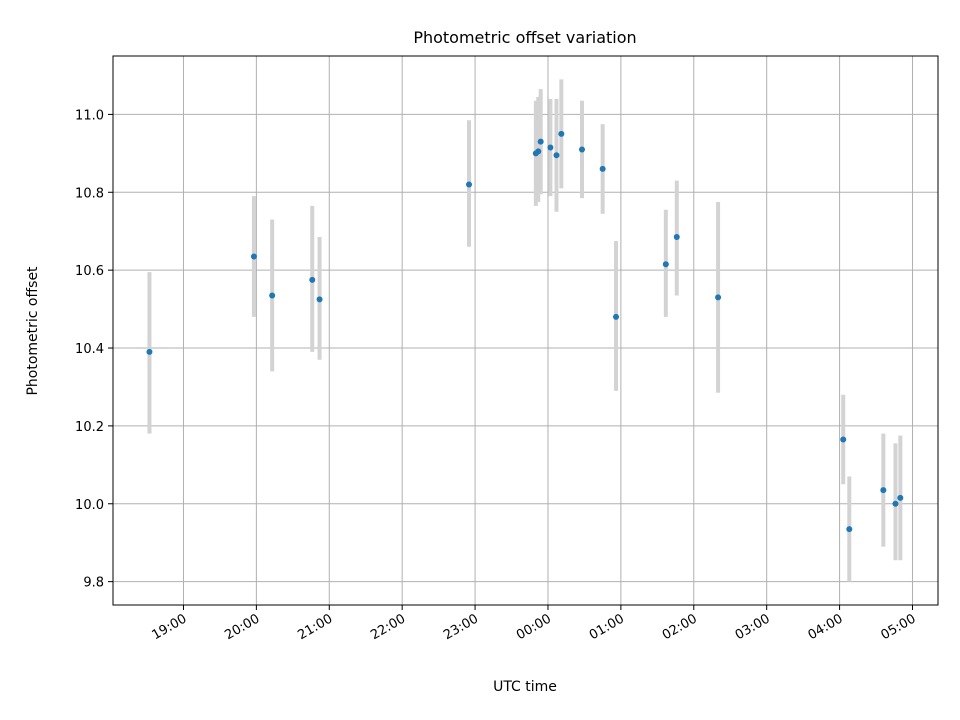 The width and height of the screenshot is (960, 720). Describe the element at coordinates (89, 505) in the screenshot. I see `y-tick-label: 10.0` at that location.